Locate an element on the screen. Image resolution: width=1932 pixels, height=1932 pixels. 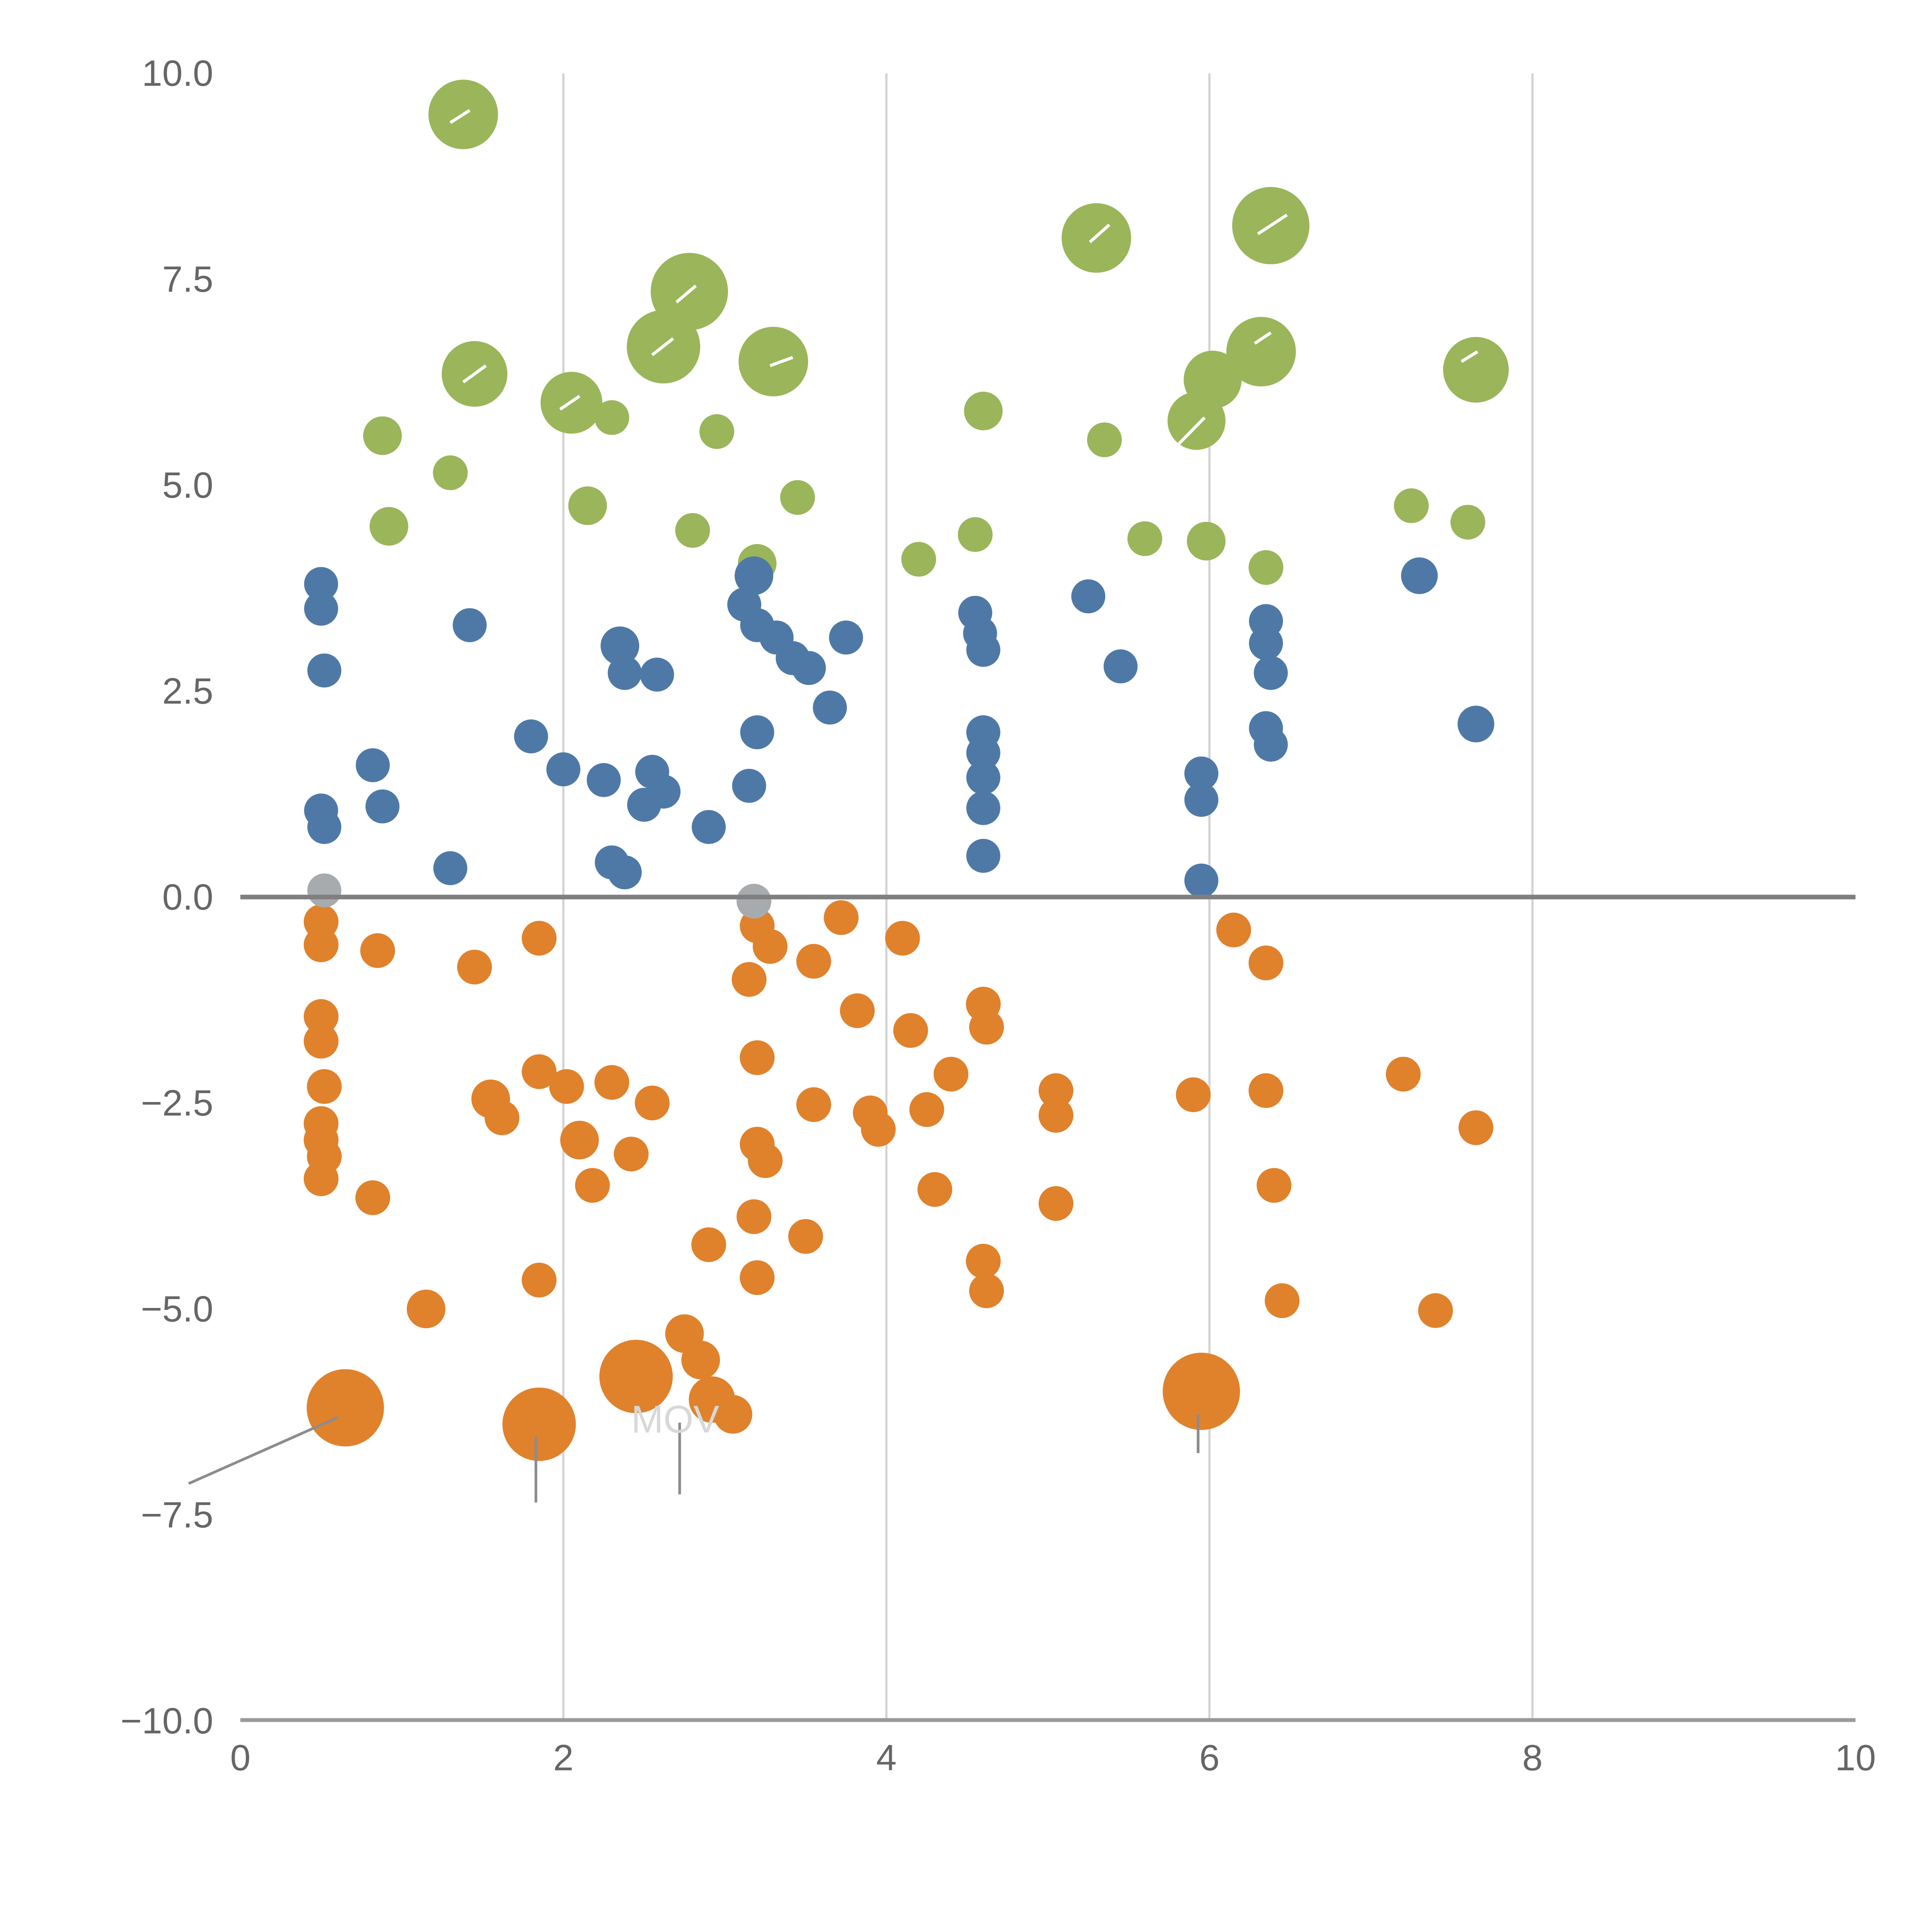
x-tick-label: 10 is located at coordinates (1856, 1758).